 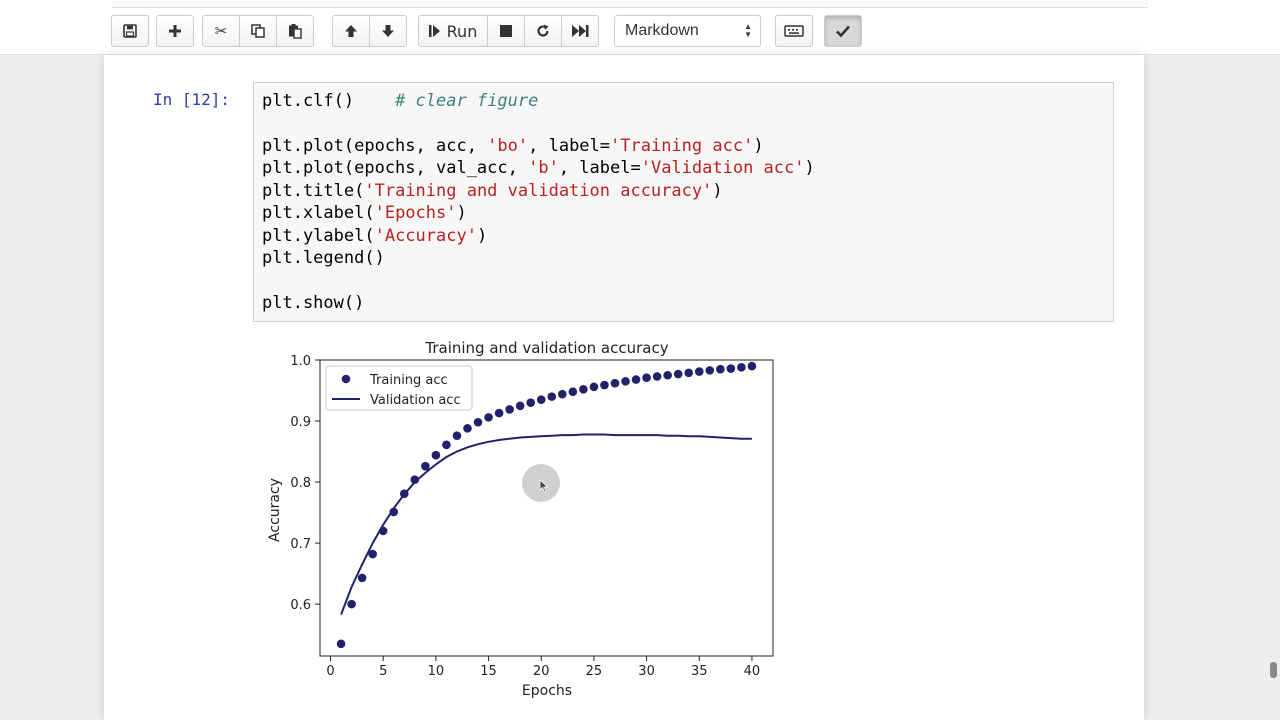 I want to click on move-down-button, so click(x=388, y=31).